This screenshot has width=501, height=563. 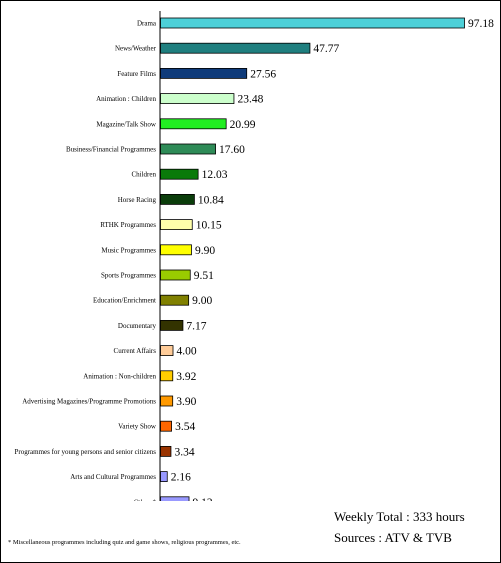 What do you see at coordinates (144, 175) in the screenshot?
I see `category-label: Children` at bounding box center [144, 175].